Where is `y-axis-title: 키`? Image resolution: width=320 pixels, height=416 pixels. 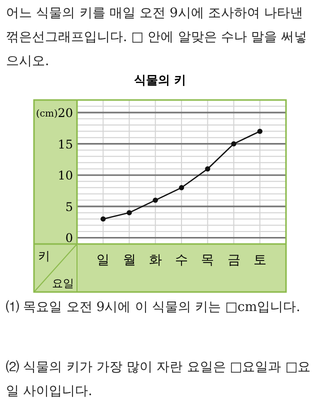
y-axis-title: 키 is located at coordinates (44, 256).